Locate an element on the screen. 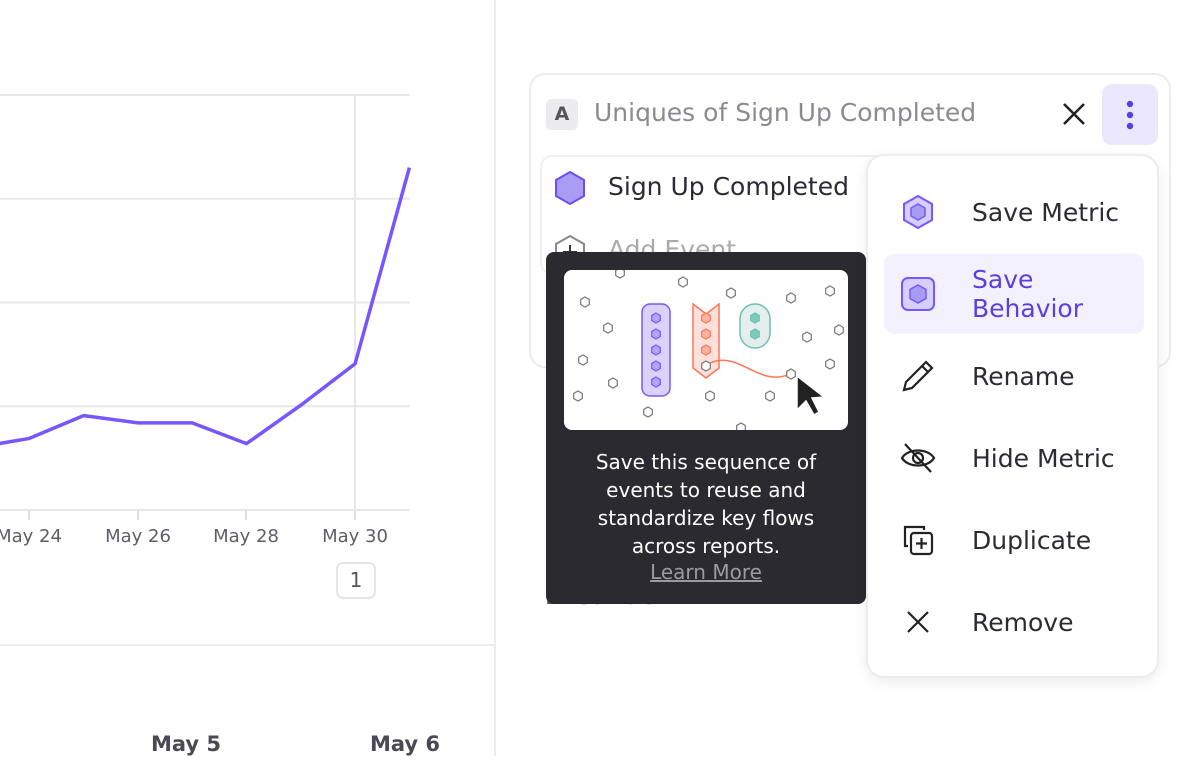 This screenshot has width=1200, height=760. menu-item-duplicate: Duplicate is located at coordinates (1014, 540).